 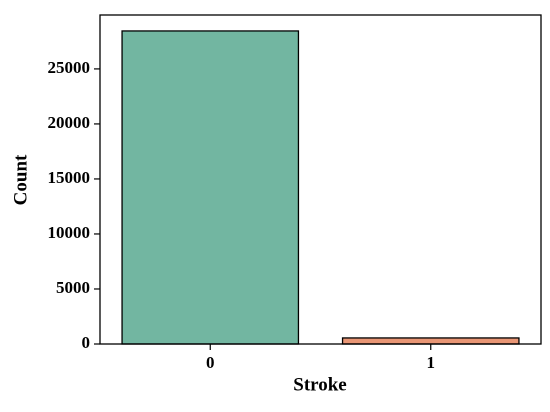 What do you see at coordinates (73, 287) in the screenshot?
I see `y-tick-label: 5000` at bounding box center [73, 287].